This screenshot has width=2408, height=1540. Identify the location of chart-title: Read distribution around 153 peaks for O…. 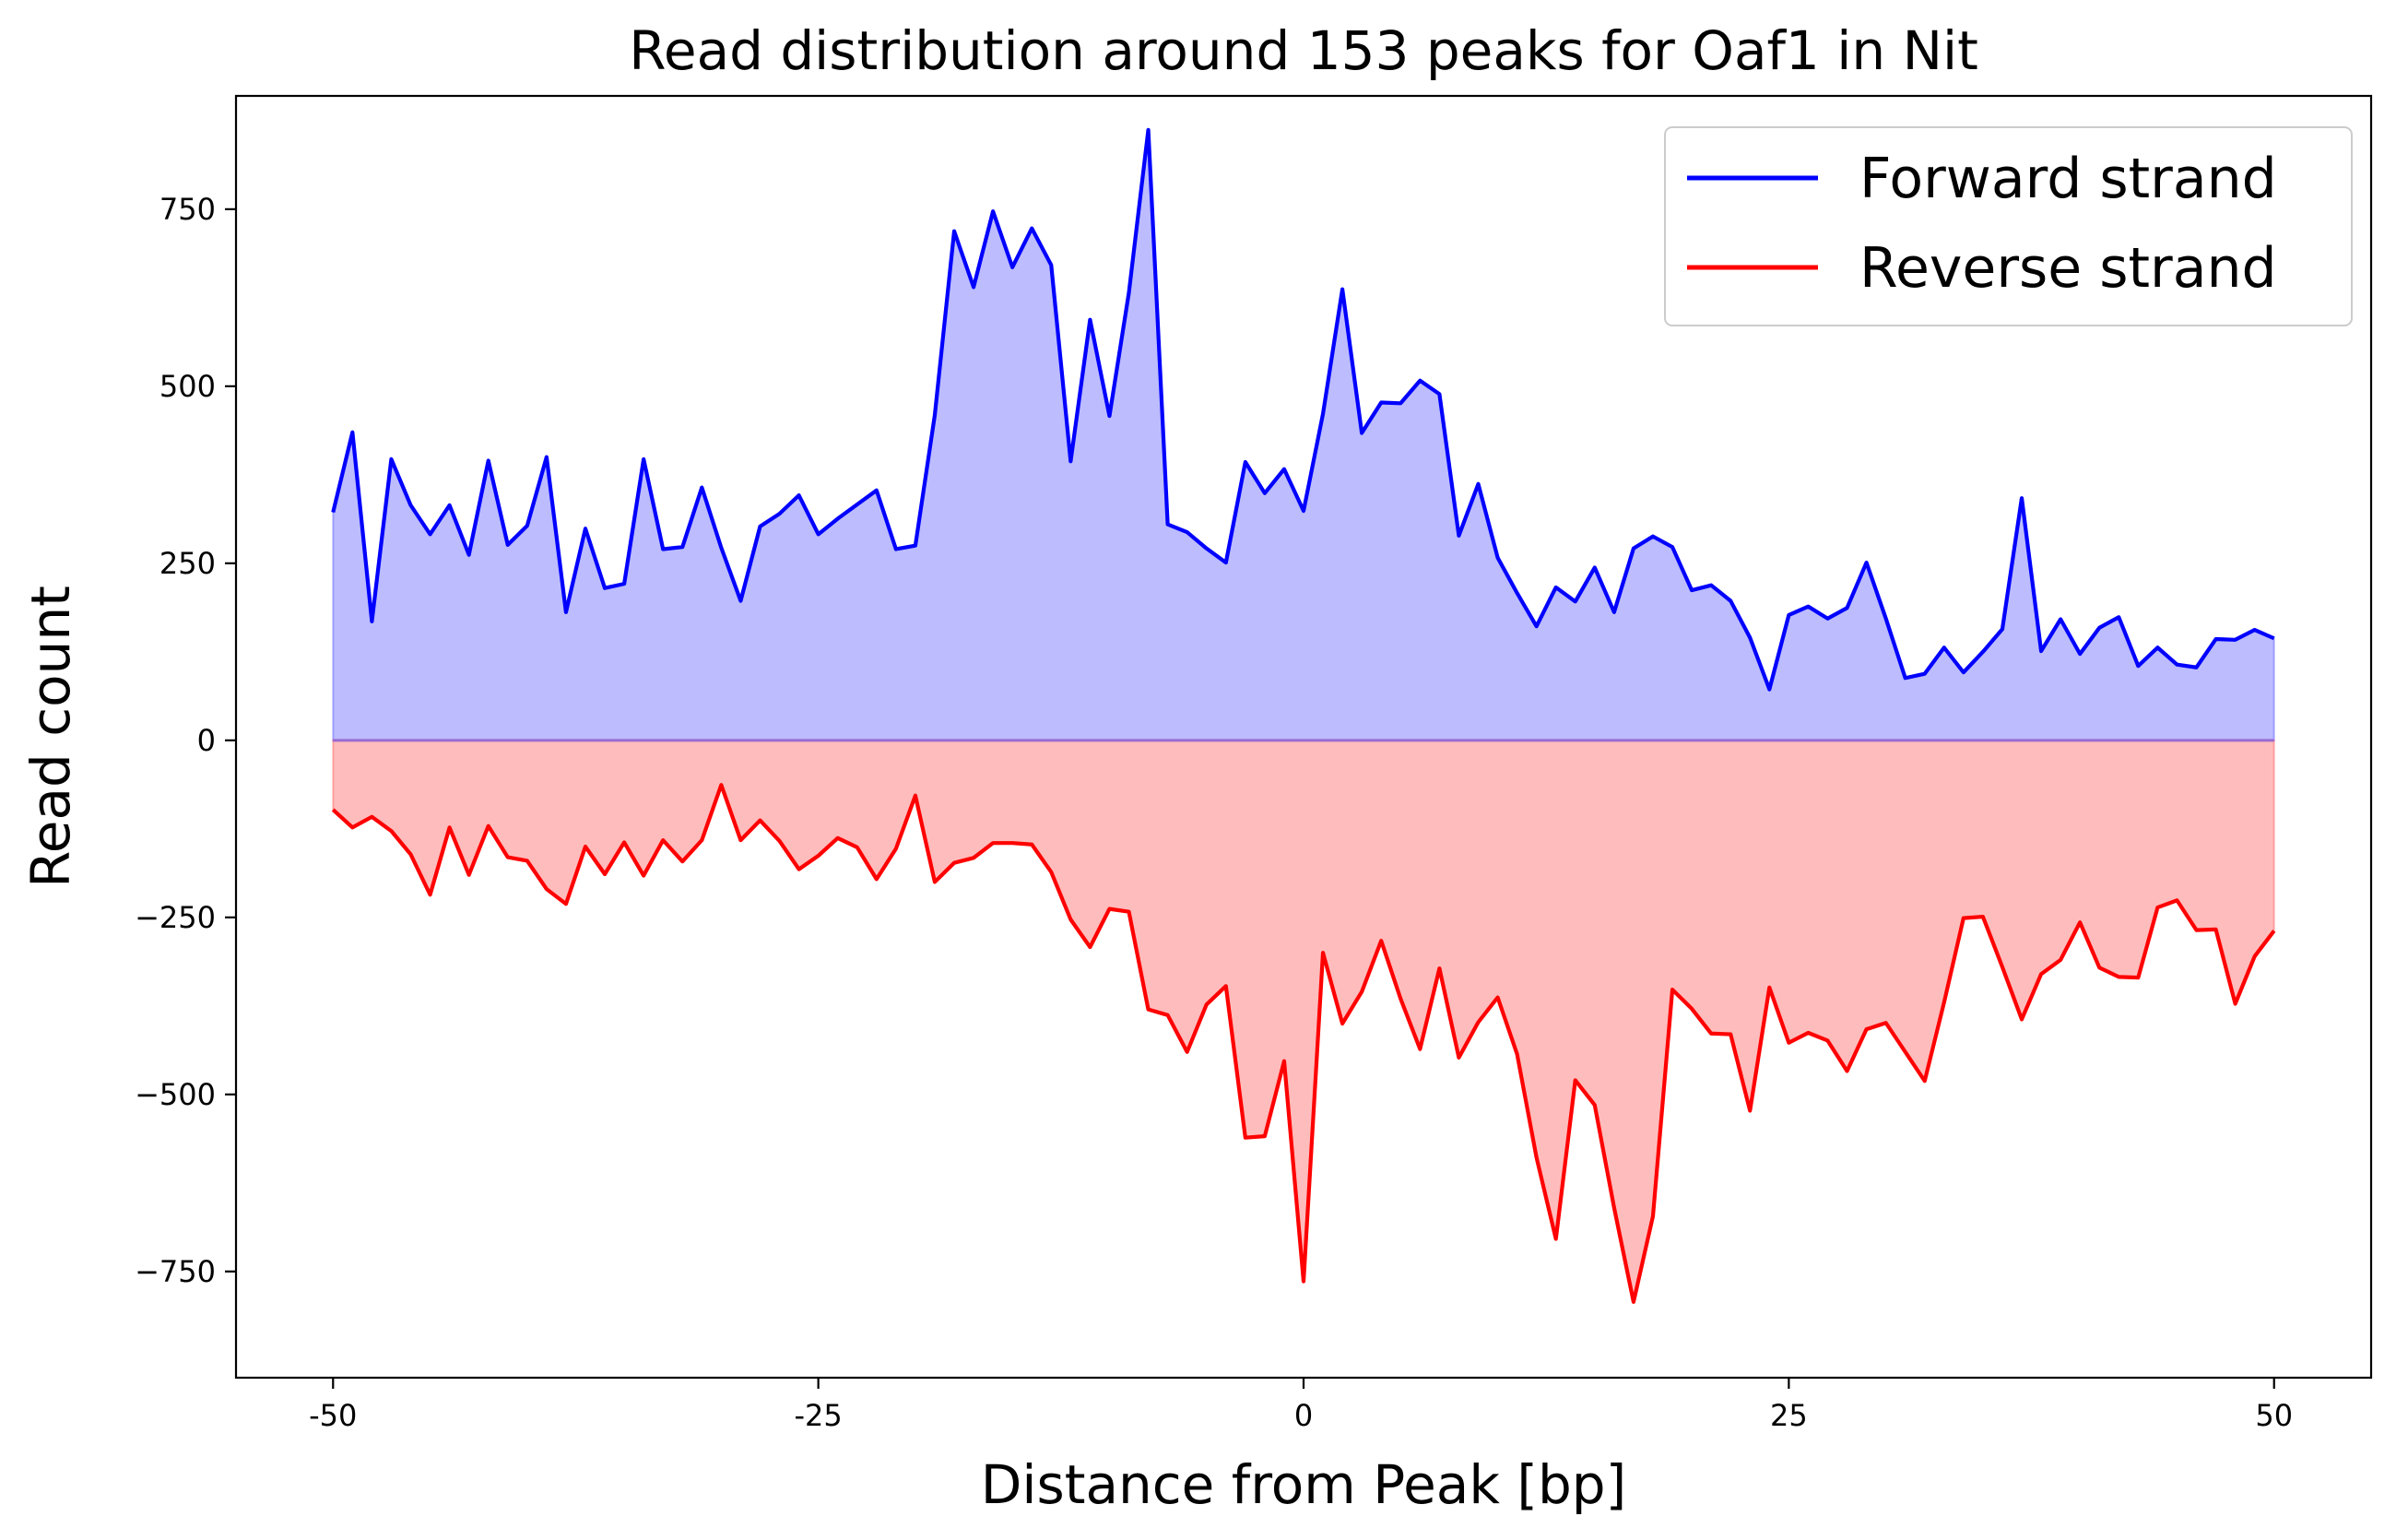
(1303, 51).